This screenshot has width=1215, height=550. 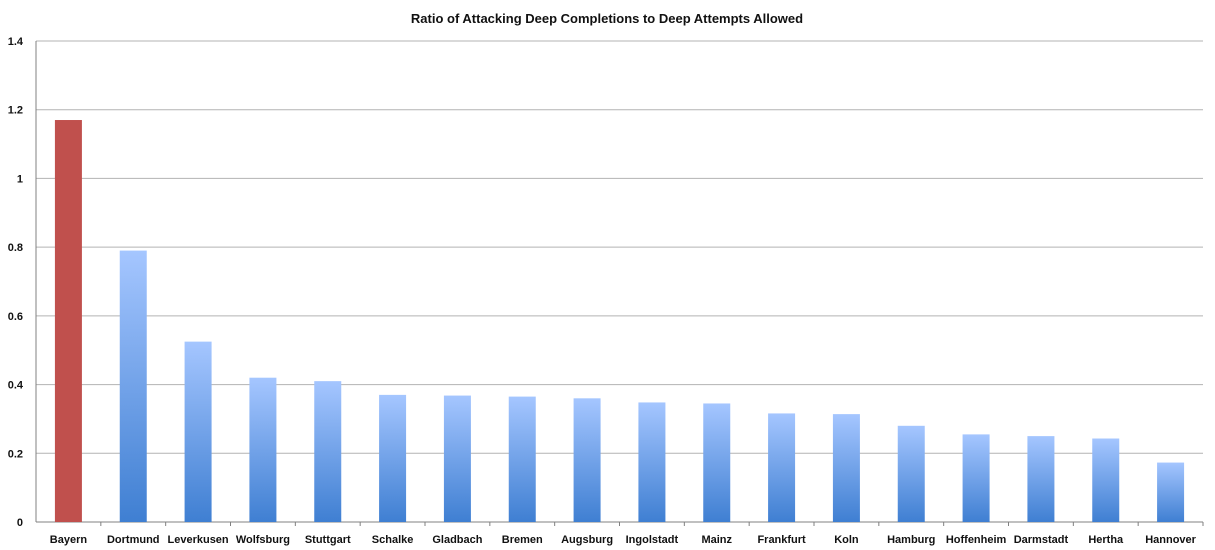 I want to click on bar-frankfurt, so click(x=782, y=467).